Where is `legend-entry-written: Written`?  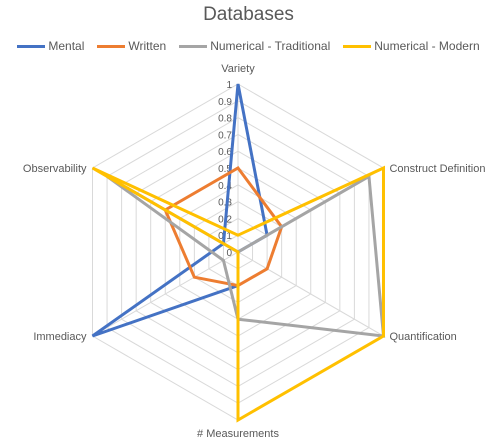 legend-entry-written: Written is located at coordinates (131, 46).